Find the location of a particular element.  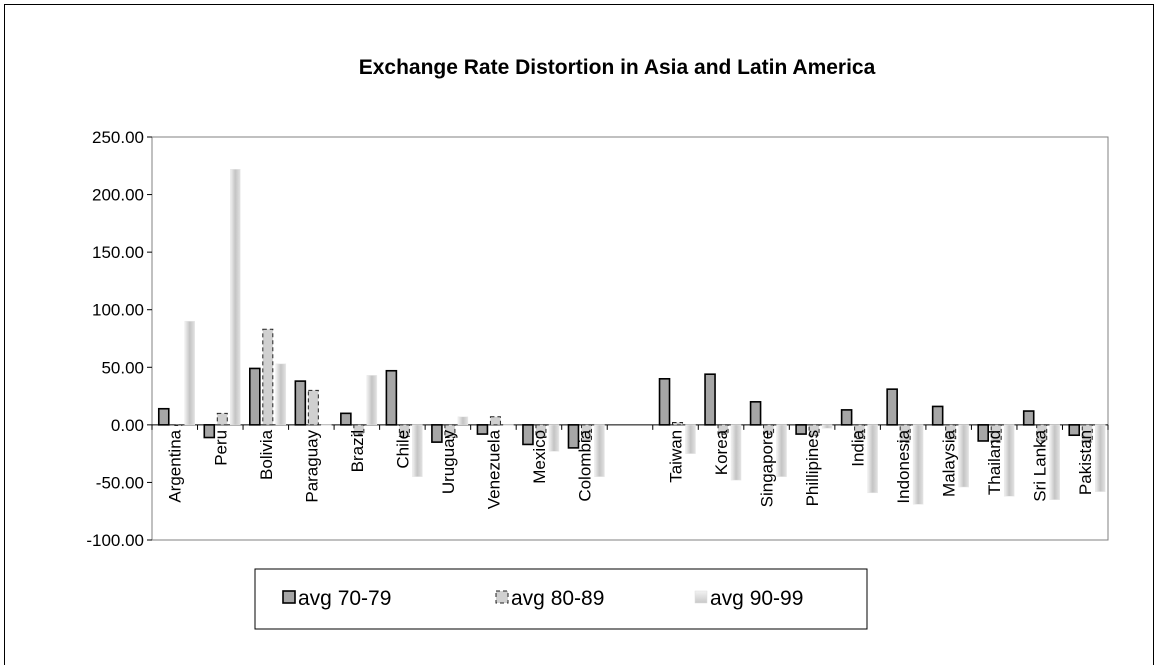

y-tick-label: 150.00 is located at coordinates (118, 252).